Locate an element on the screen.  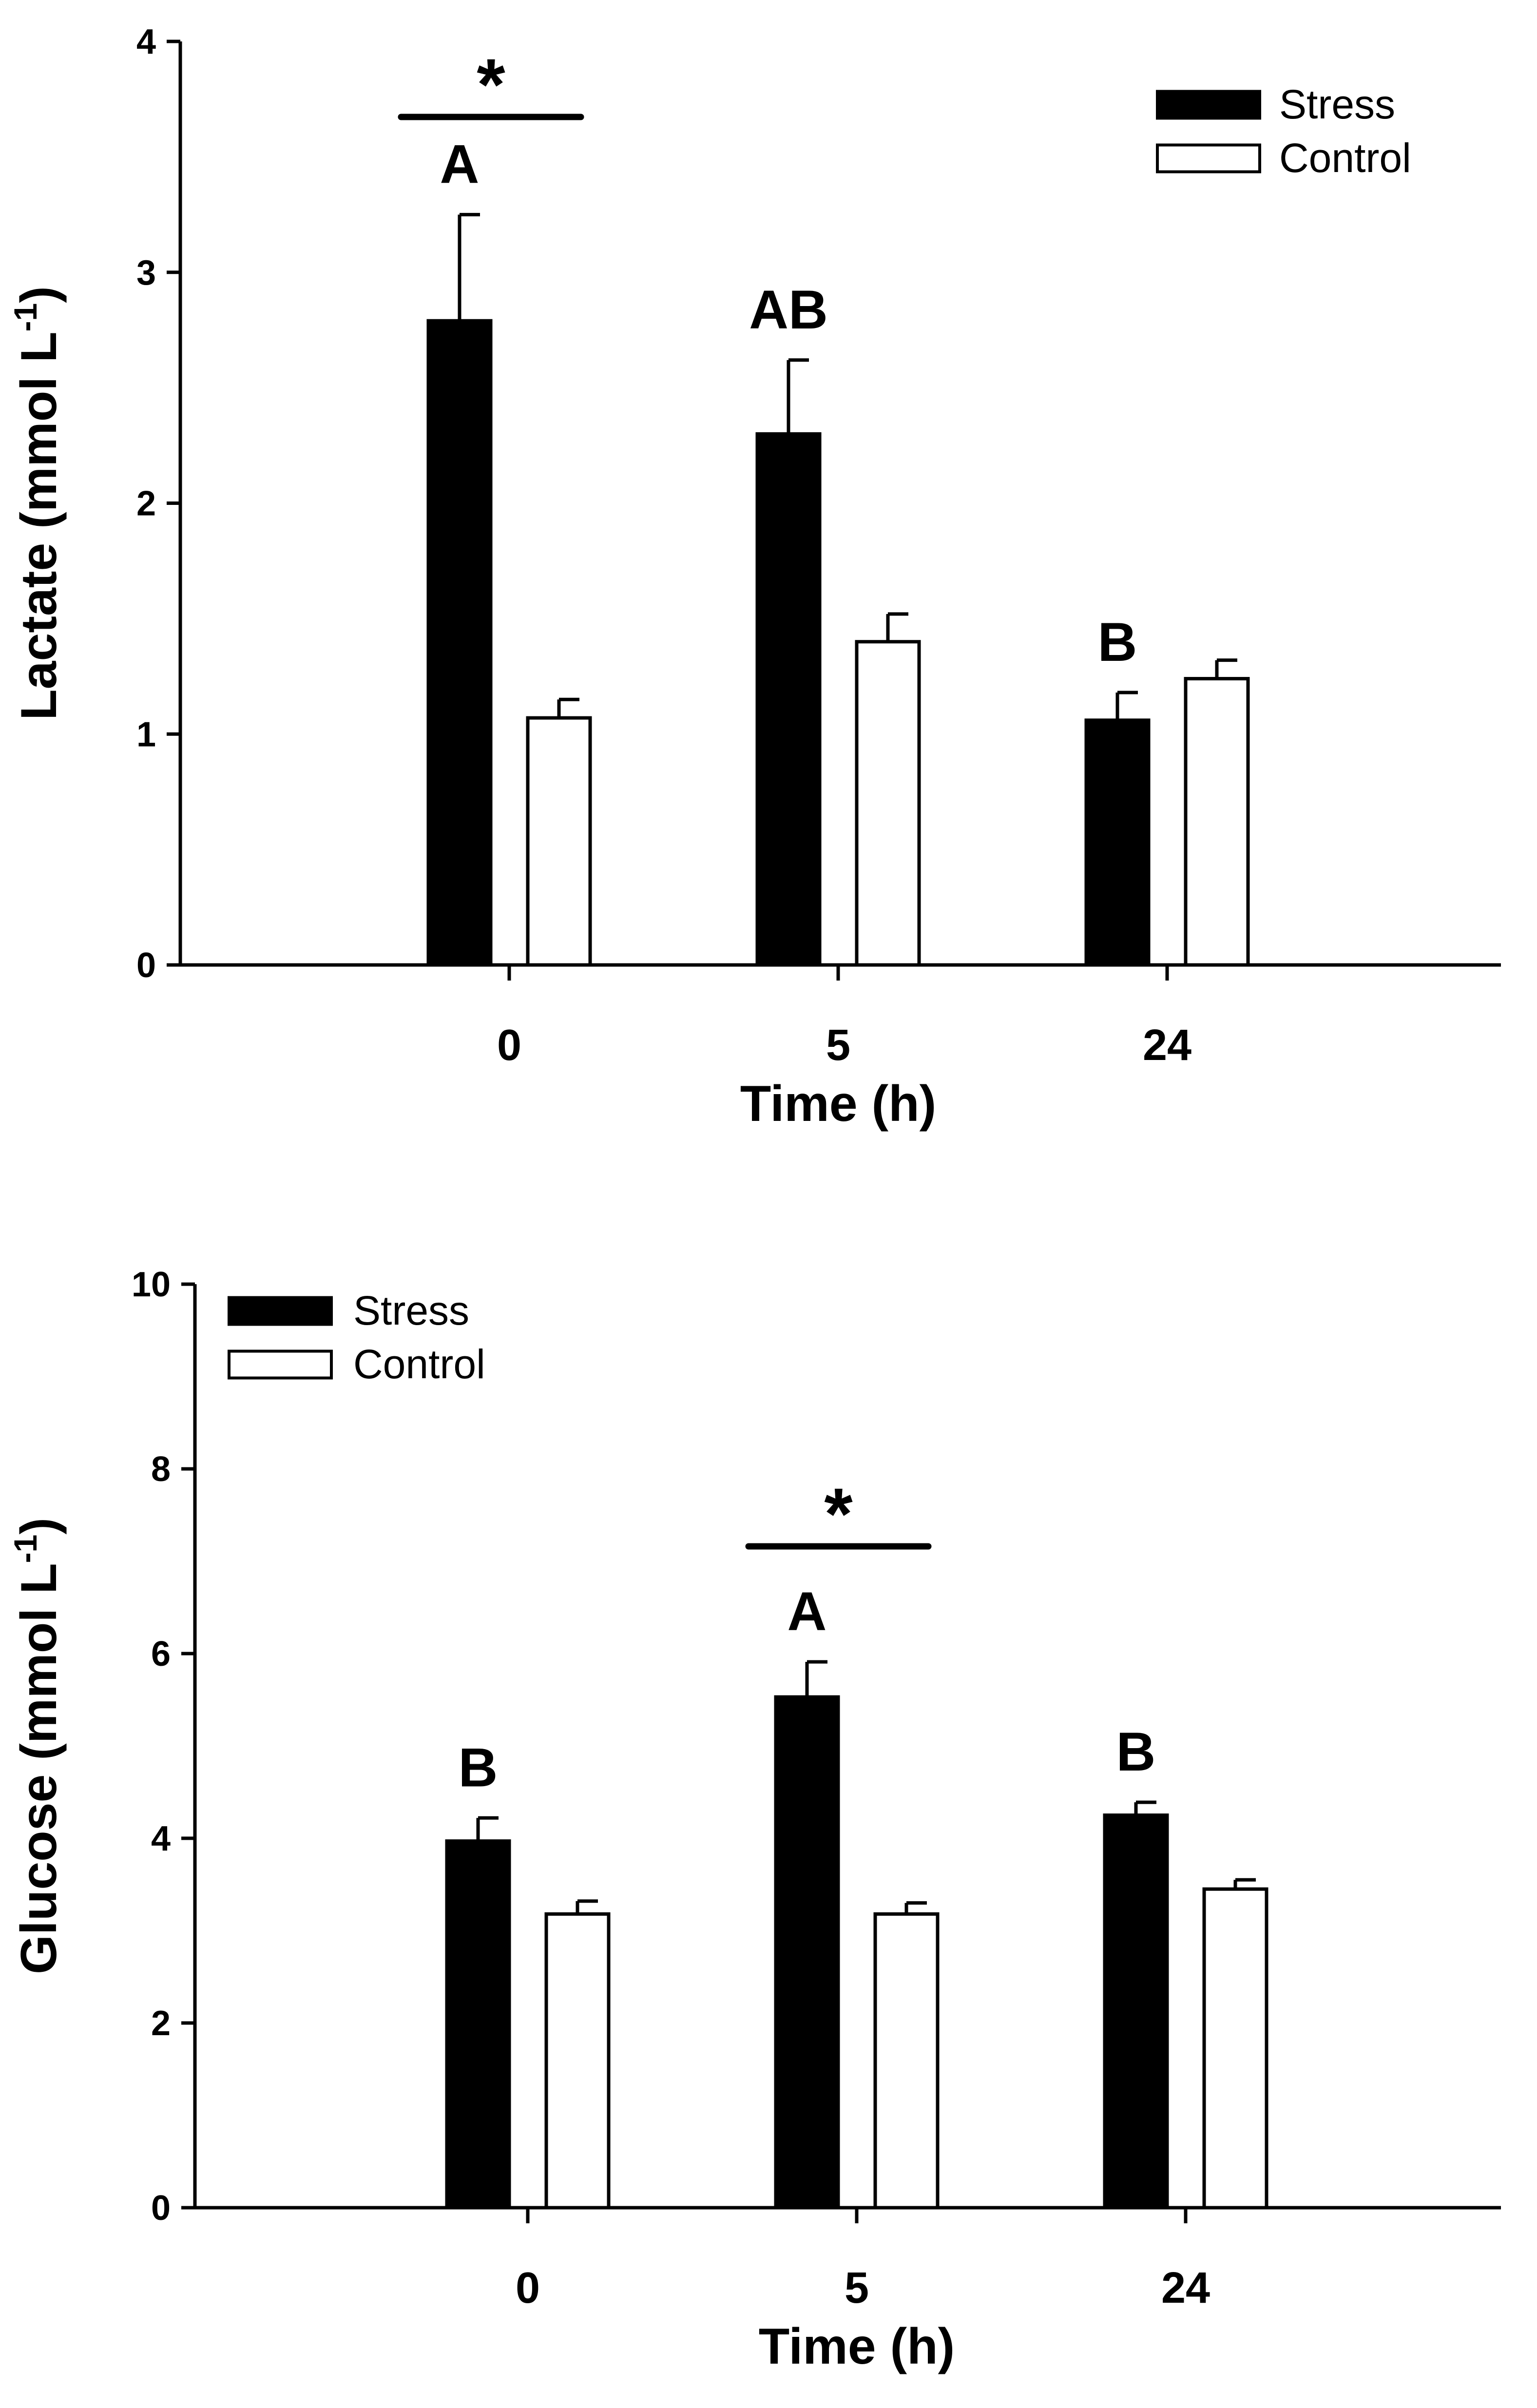
y-tick-label: 6 is located at coordinates (161, 1655).